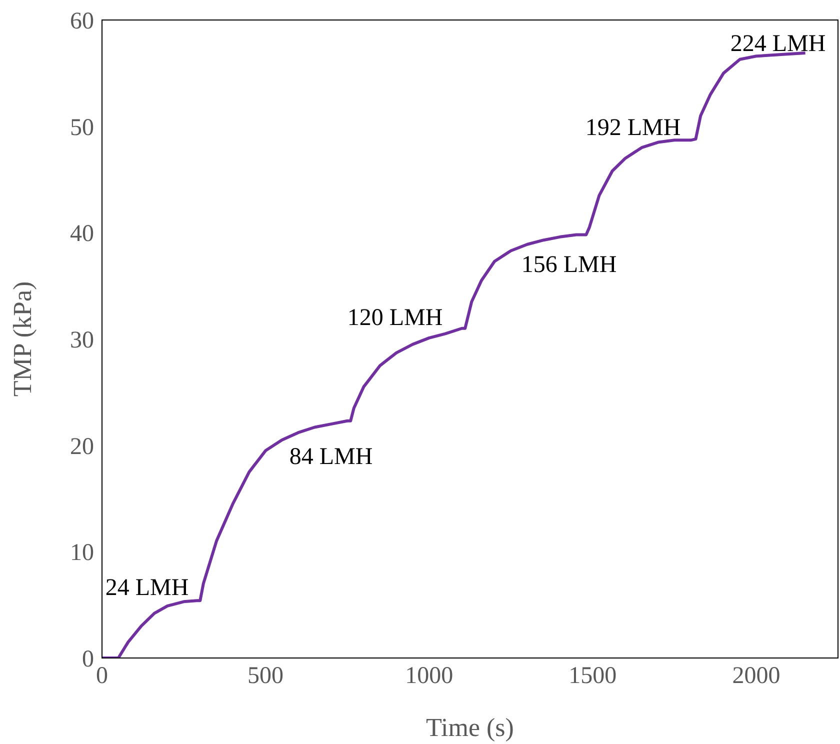  What do you see at coordinates (756, 676) in the screenshot?
I see `x-tick-label: 2000` at bounding box center [756, 676].